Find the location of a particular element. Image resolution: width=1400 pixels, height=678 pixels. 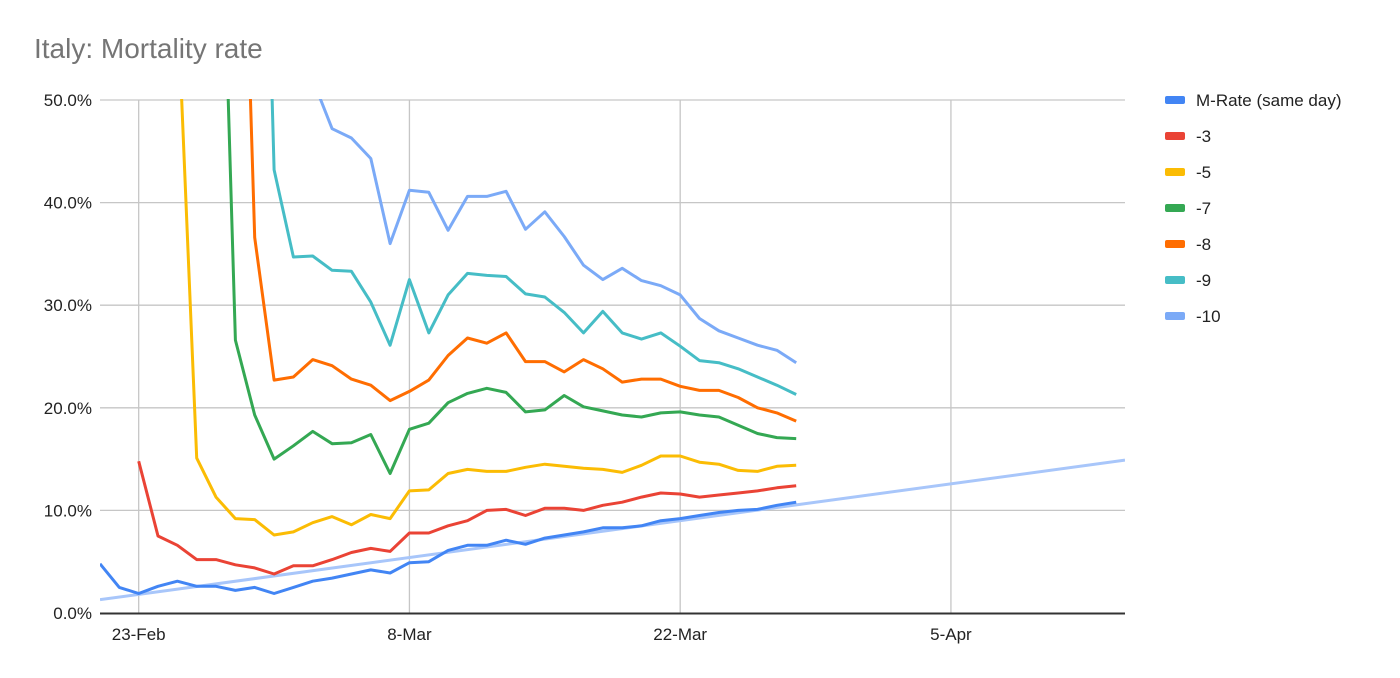

x-tick-label: 22-Mar is located at coordinates (680, 634).